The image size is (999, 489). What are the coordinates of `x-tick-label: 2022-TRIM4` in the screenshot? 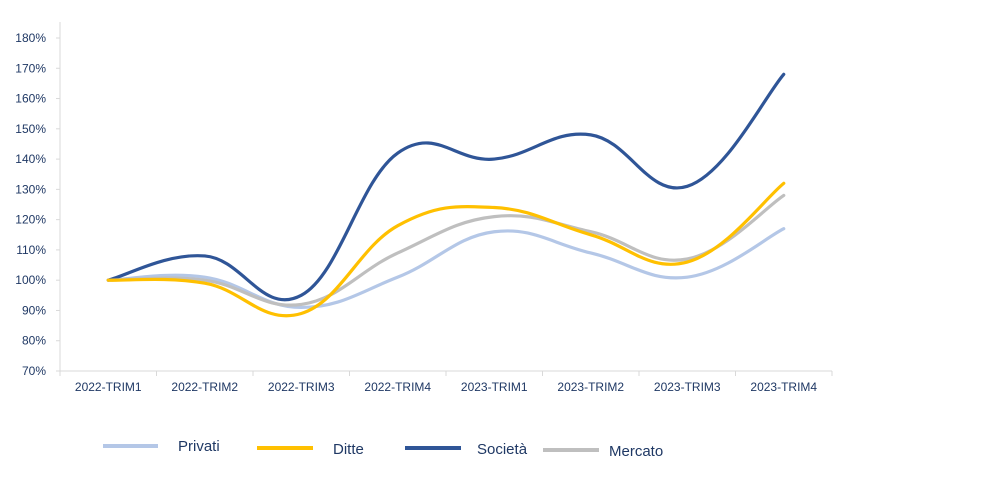 It's located at (397, 387).